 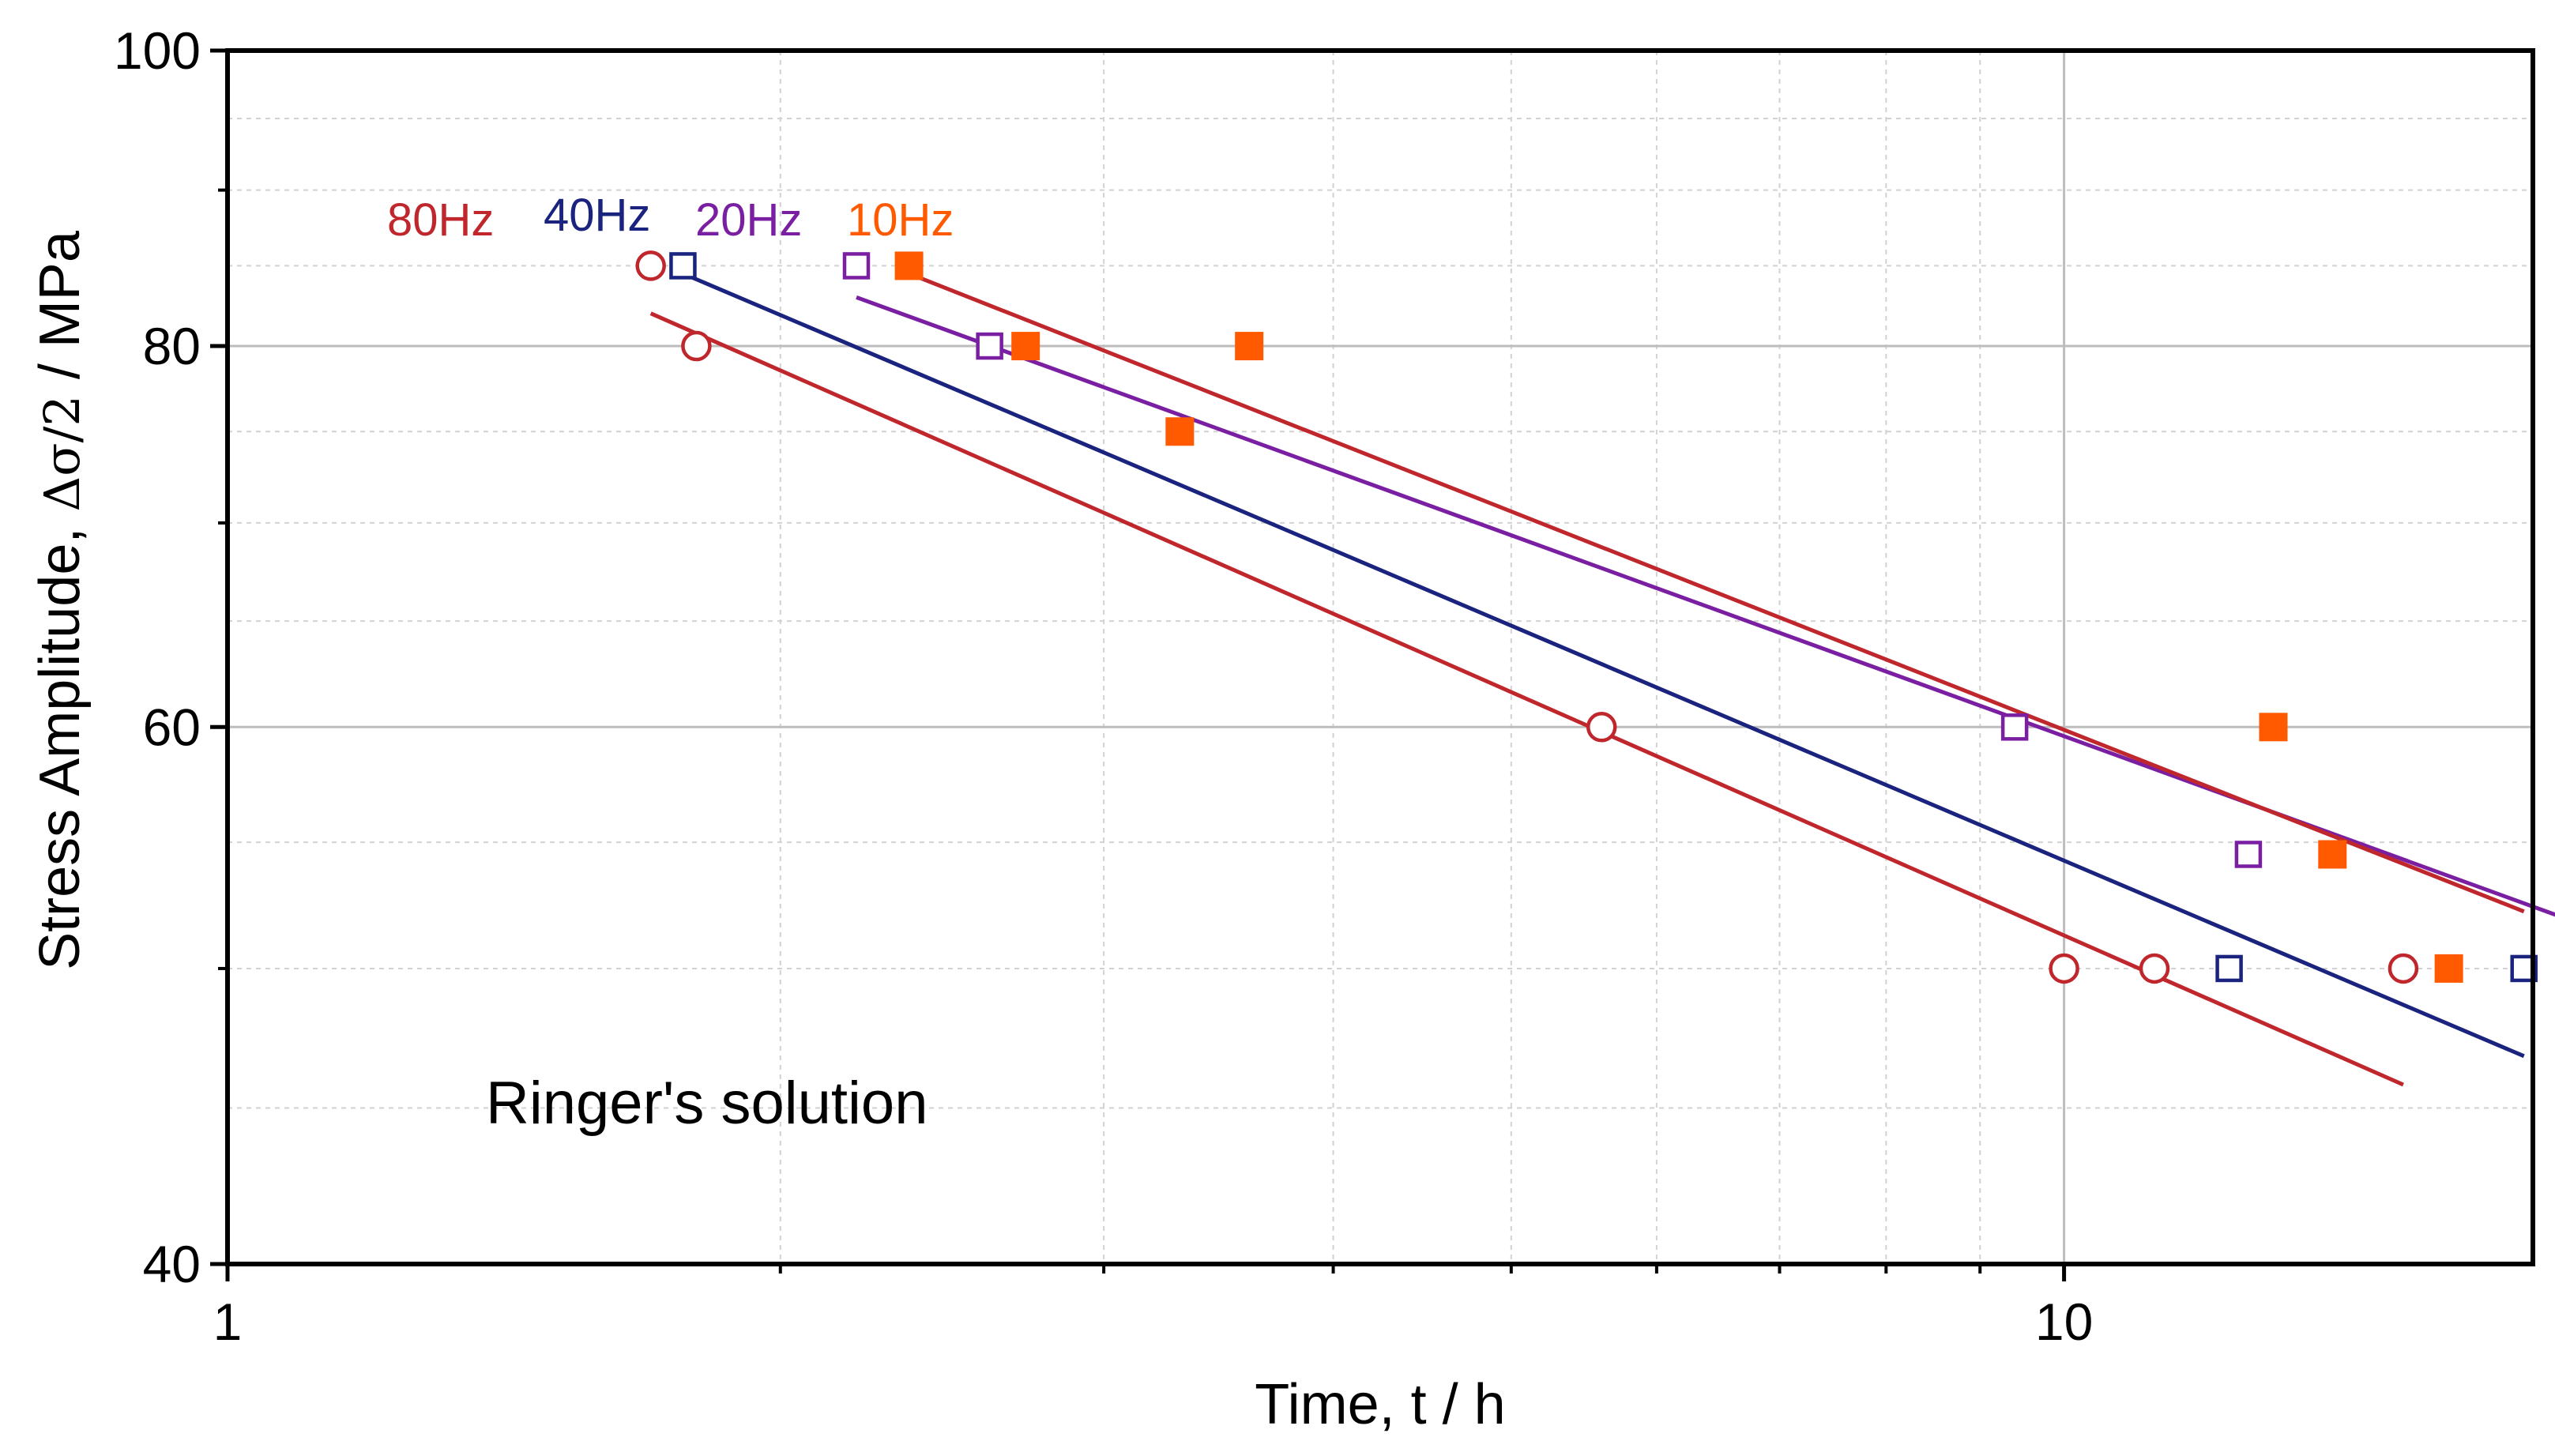 I want to click on x-tick-label: 10, so click(x=2064, y=1321).